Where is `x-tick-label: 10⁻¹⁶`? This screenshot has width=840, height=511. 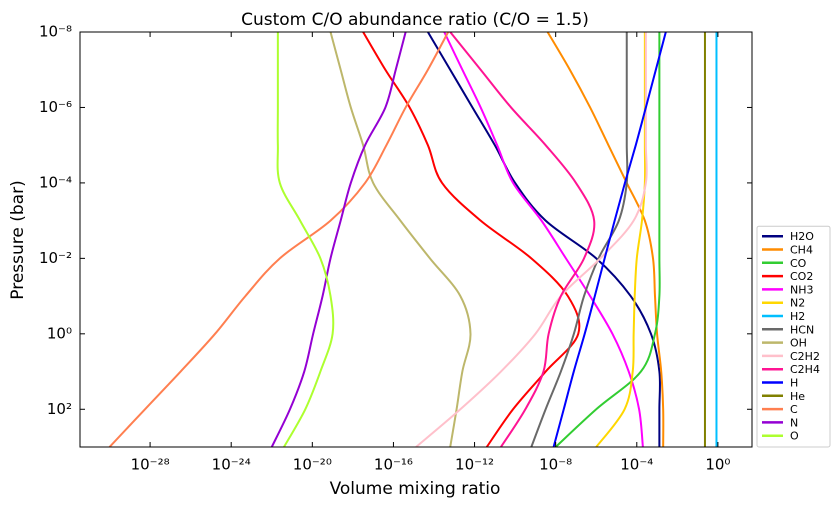
x-tick-label: 10⁻¹⁶ is located at coordinates (393, 465).